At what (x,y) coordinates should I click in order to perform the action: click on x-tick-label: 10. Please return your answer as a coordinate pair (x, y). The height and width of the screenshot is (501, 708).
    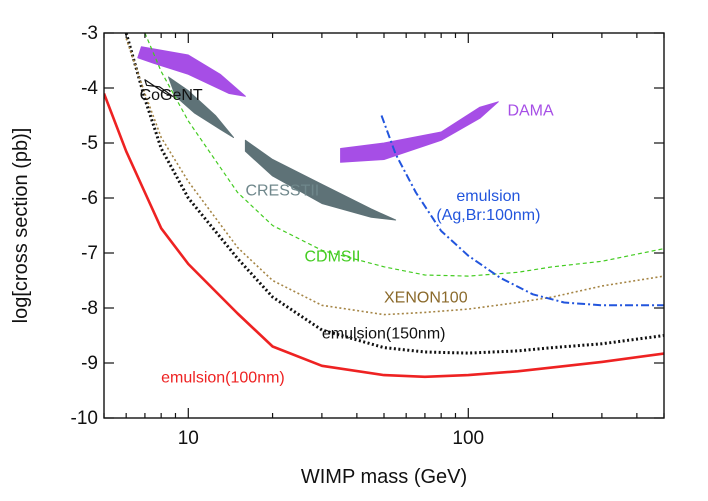
    Looking at the image, I should click on (188, 438).